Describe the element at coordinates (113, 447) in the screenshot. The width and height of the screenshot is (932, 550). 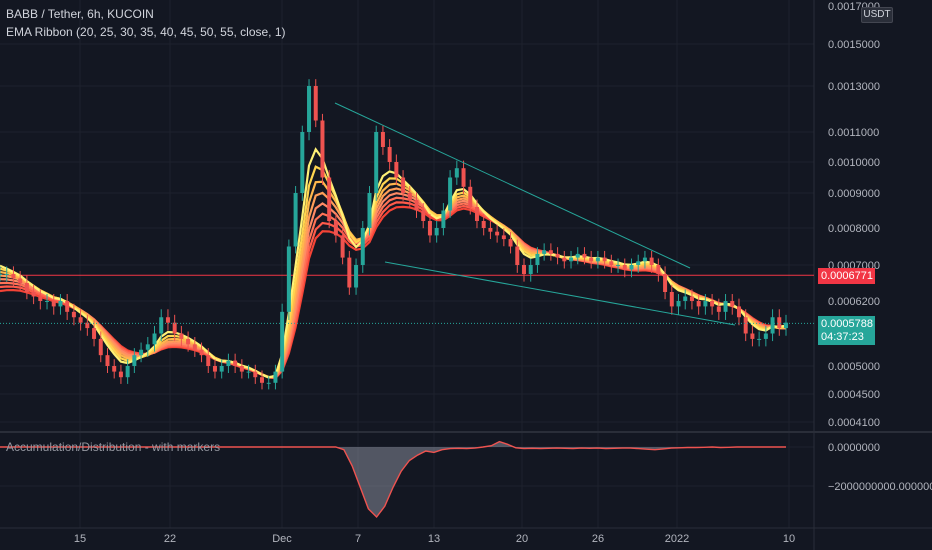
I see `ad-legend: Accumulation/Distribution - with markers` at that location.